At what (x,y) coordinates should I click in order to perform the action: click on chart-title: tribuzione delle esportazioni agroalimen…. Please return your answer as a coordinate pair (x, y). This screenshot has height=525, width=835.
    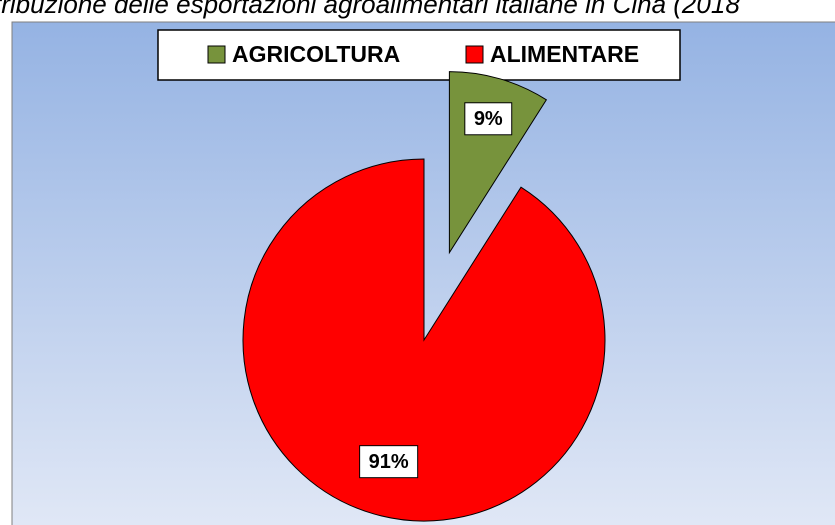
    Looking at the image, I should click on (370, 9).